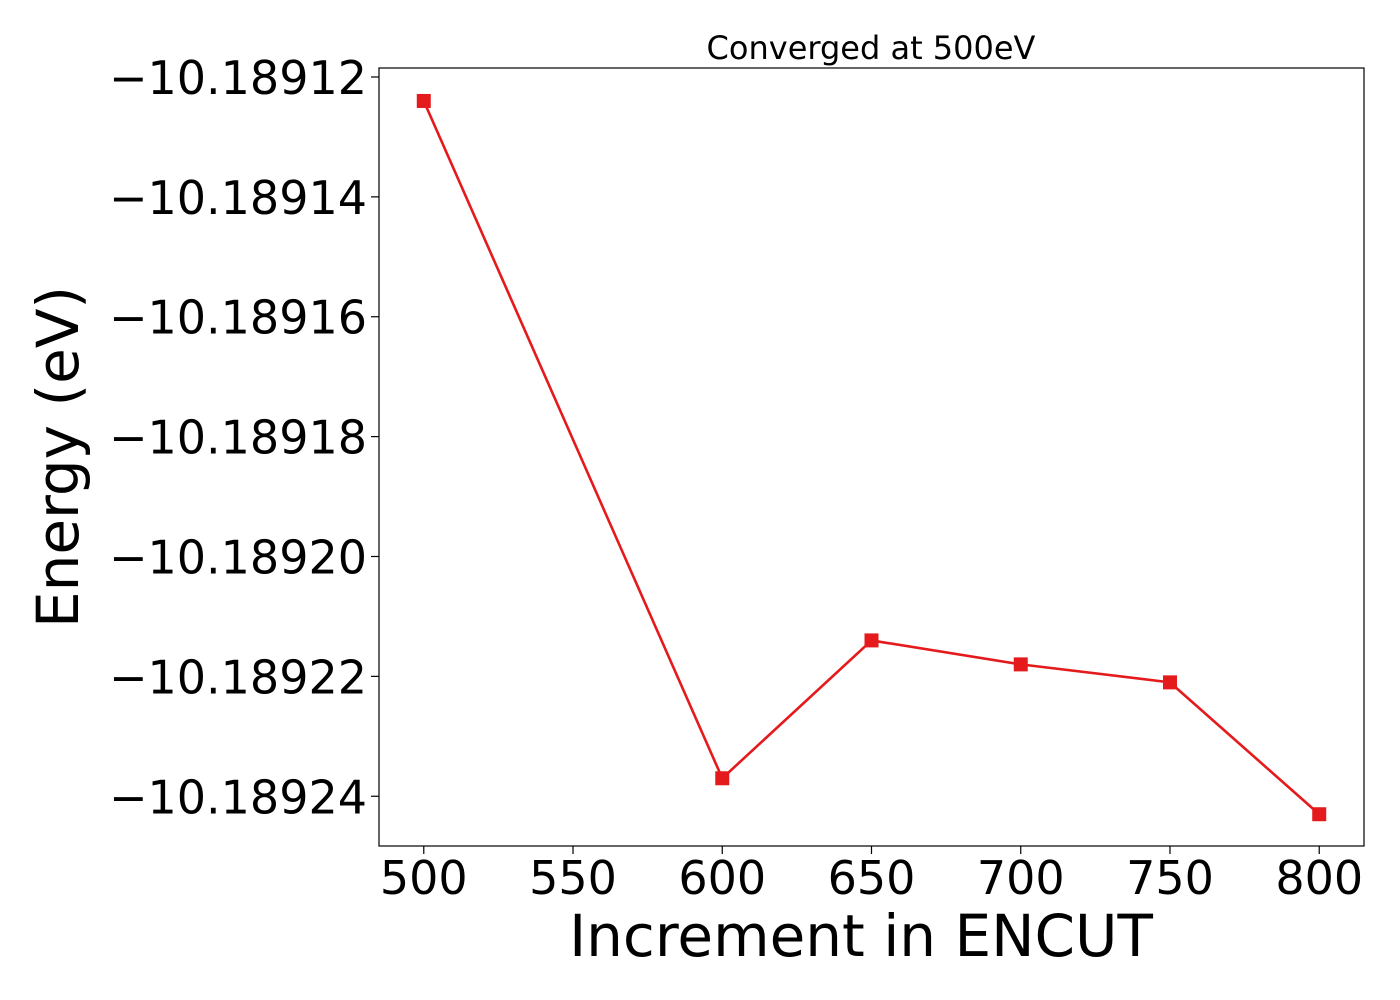 This screenshot has width=1400, height=1000. What do you see at coordinates (1319, 878) in the screenshot?
I see `x-tick-label: 800` at bounding box center [1319, 878].